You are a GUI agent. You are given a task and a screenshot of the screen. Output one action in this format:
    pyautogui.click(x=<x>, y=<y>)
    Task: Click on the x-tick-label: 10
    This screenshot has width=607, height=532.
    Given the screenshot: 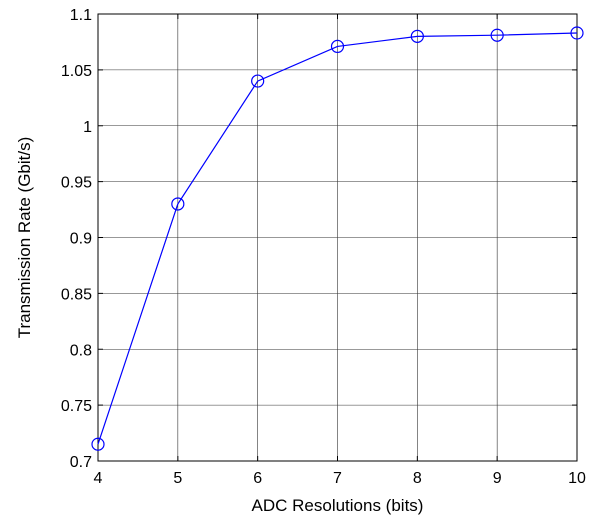 What is the action you would take?
    pyautogui.click(x=577, y=478)
    